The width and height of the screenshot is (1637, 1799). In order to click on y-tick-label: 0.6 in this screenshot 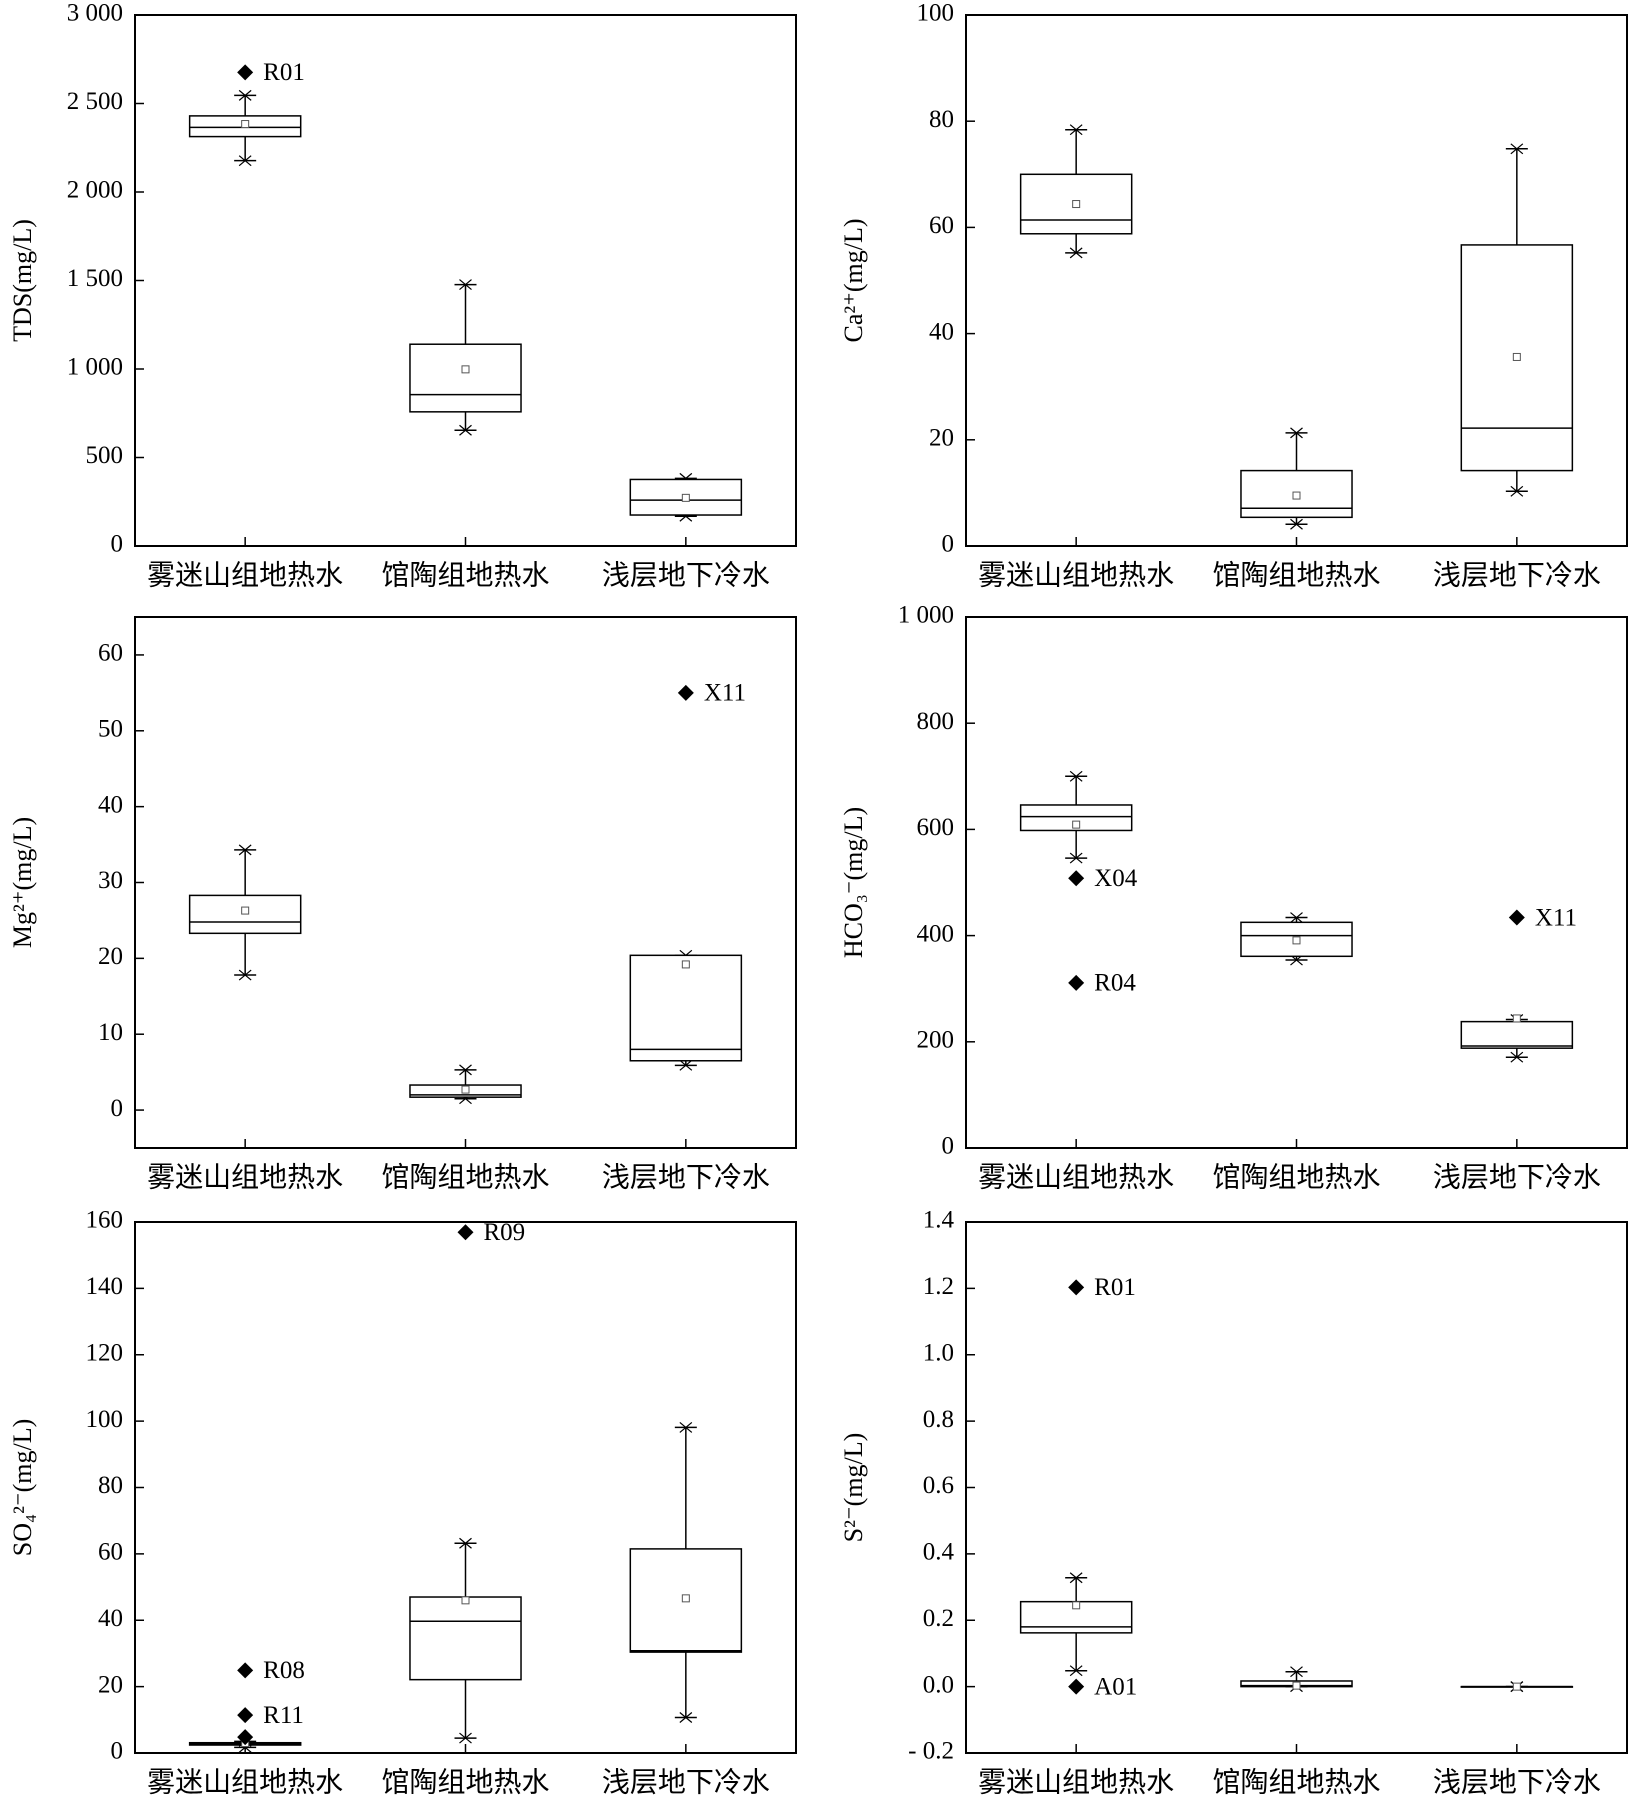, I will do `click(938, 1485)`.